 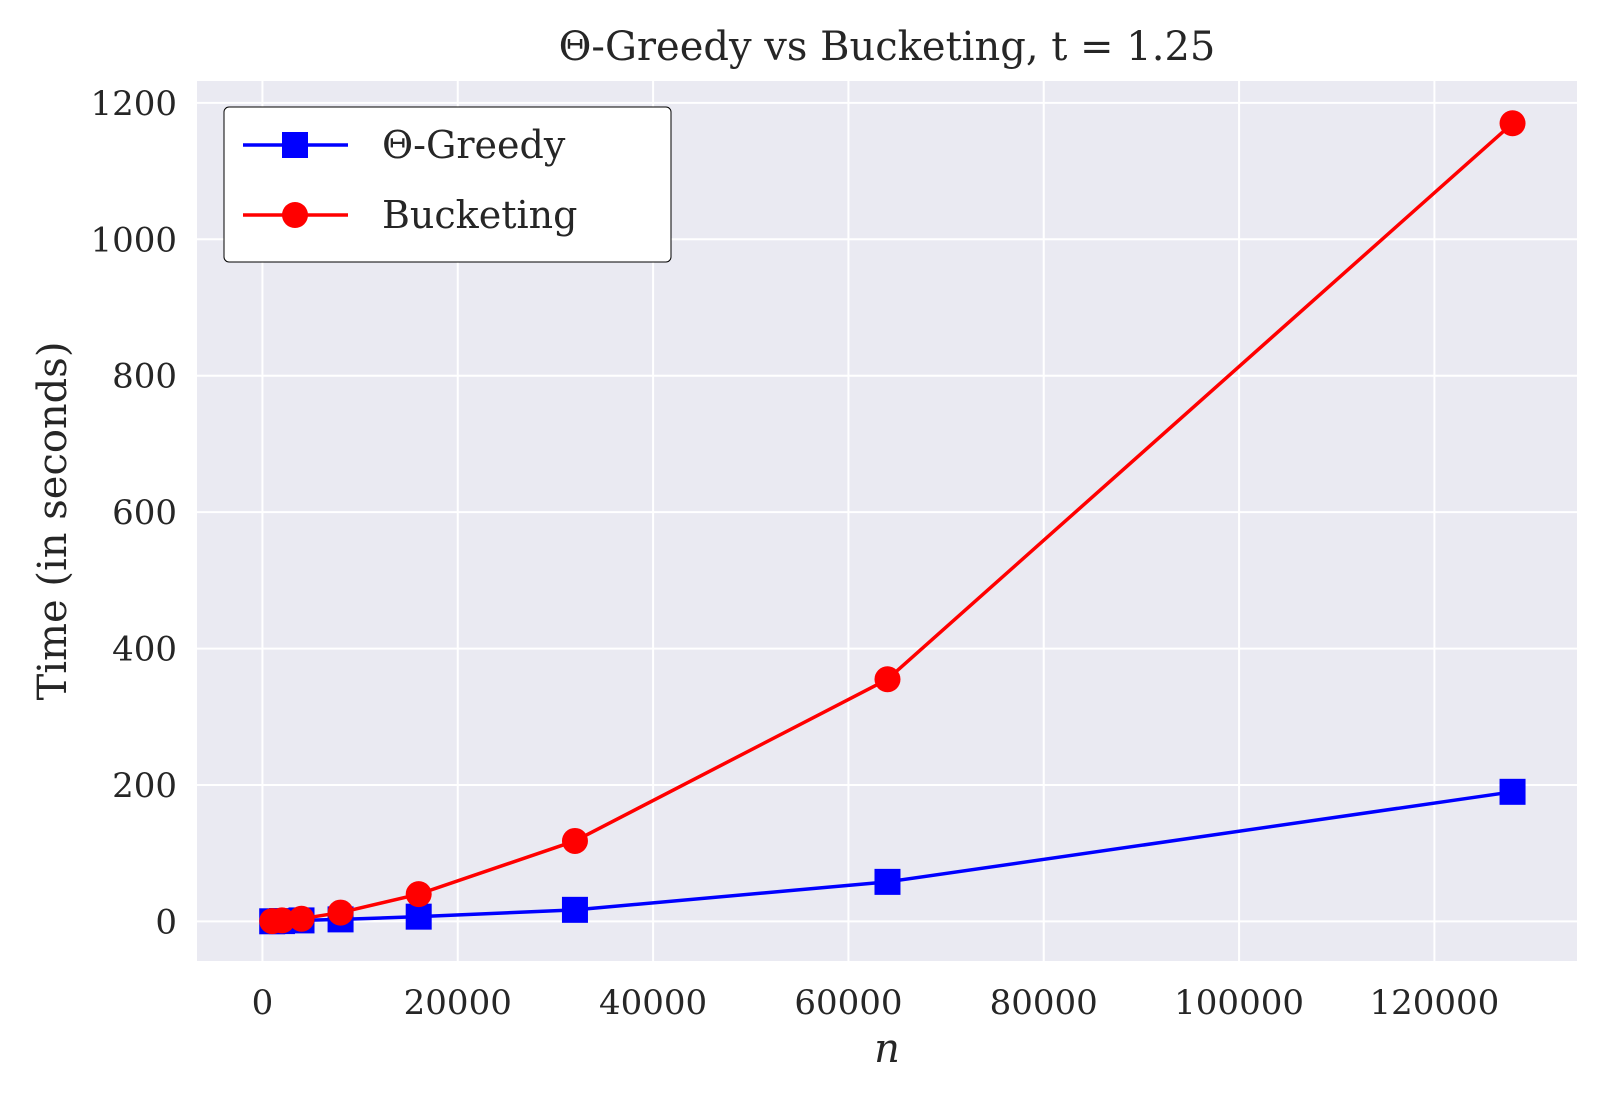 What do you see at coordinates (479, 215) in the screenshot?
I see `legend-label: Bucketing` at bounding box center [479, 215].